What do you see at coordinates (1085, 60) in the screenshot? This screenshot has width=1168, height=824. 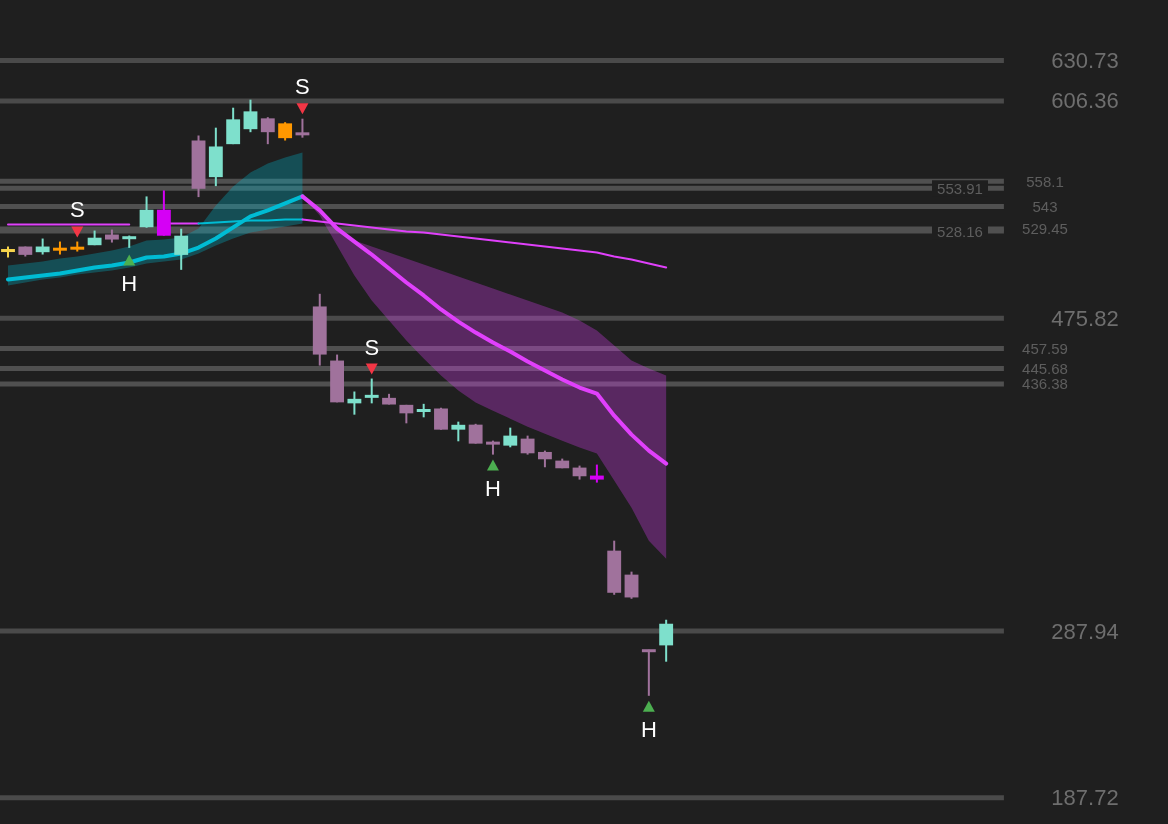 I see `y-tick-label: 630.73` at bounding box center [1085, 60].